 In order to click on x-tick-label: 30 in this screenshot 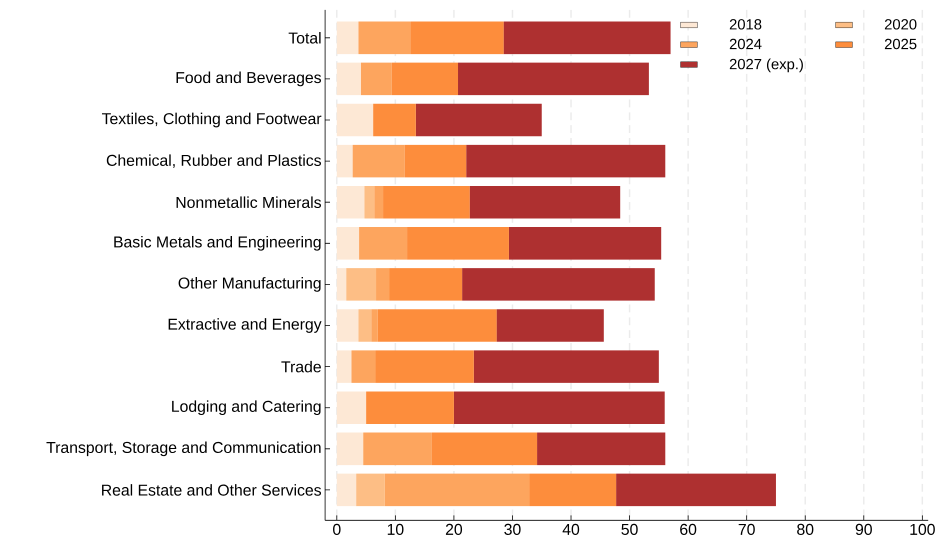, I will do `click(512, 529)`.